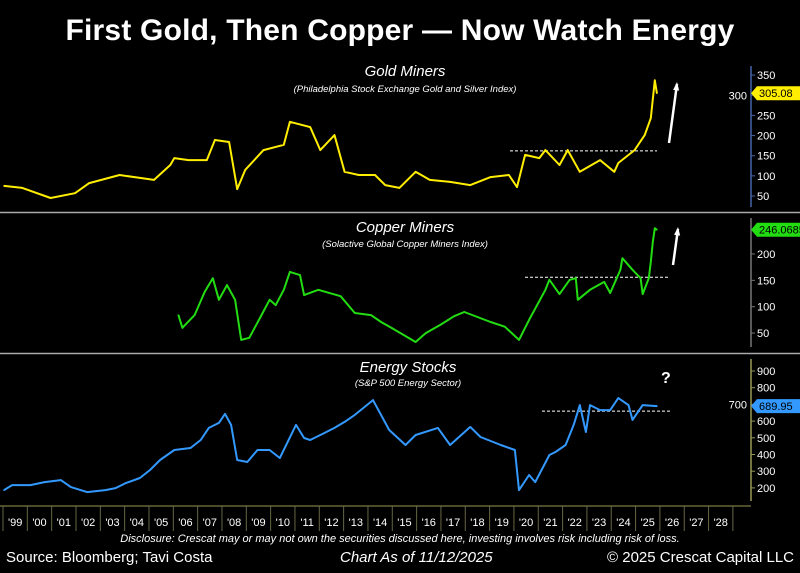 The width and height of the screenshot is (800, 573). I want to click on x-tick-label: '20, so click(526, 523).